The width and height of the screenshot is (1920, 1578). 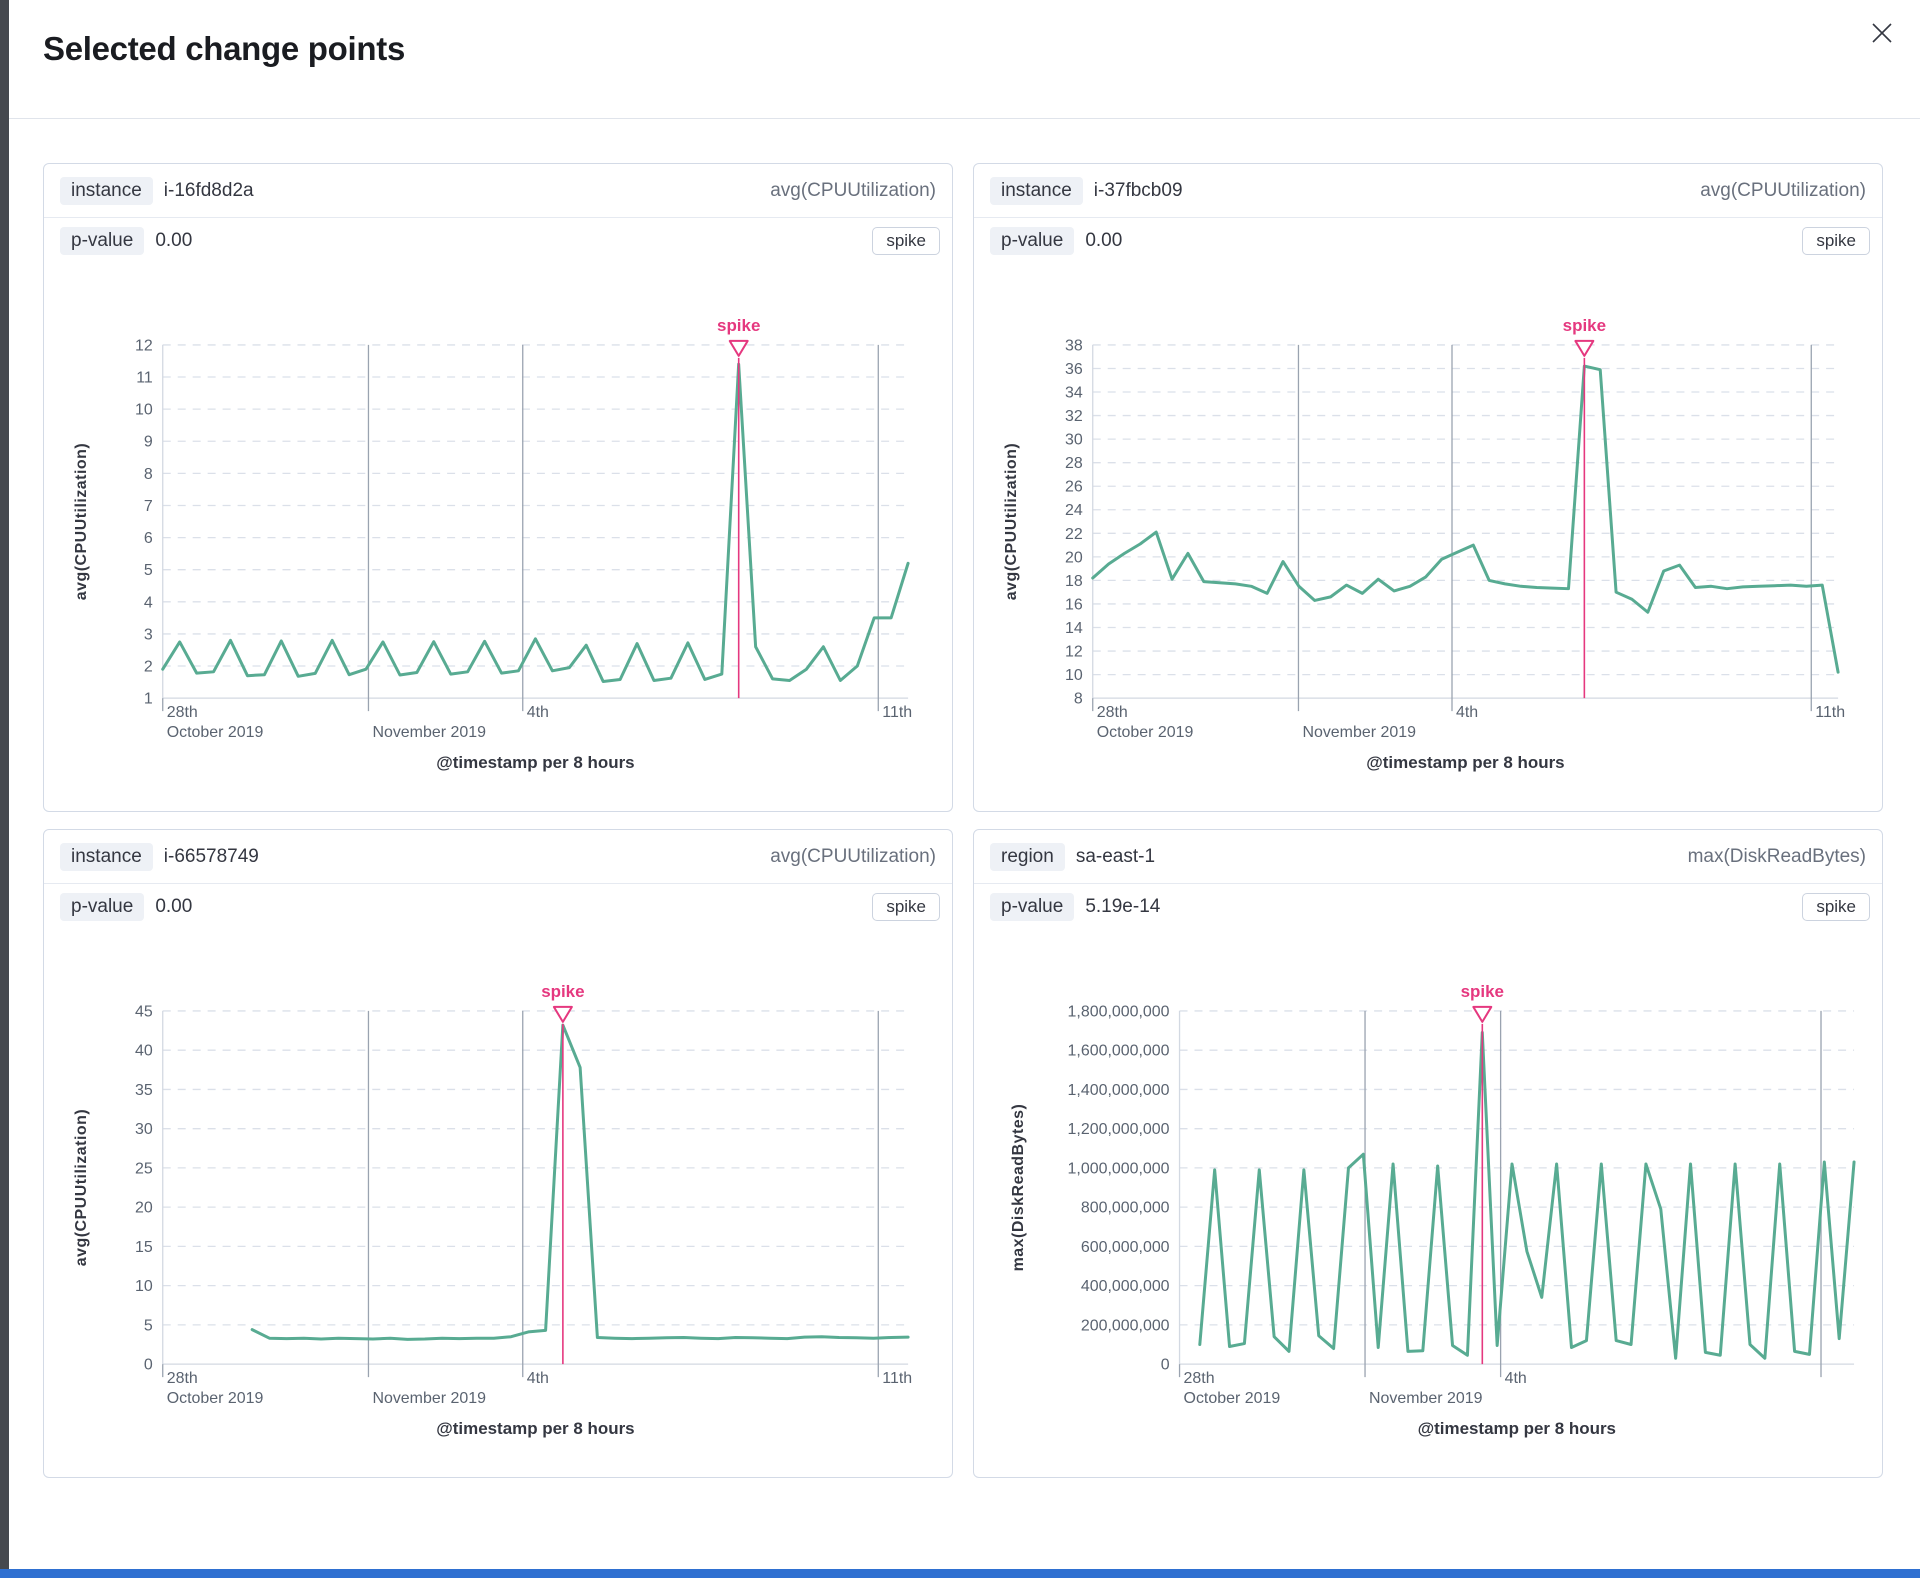 I want to click on svg-text: 4, so click(x=148, y=602).